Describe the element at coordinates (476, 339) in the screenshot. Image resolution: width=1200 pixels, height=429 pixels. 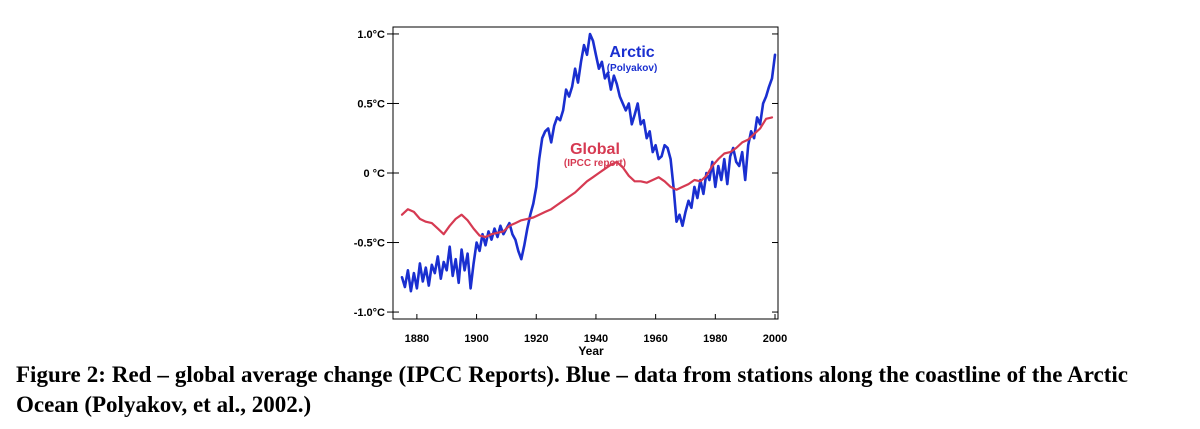
I see `x-tick-label: 1900` at that location.